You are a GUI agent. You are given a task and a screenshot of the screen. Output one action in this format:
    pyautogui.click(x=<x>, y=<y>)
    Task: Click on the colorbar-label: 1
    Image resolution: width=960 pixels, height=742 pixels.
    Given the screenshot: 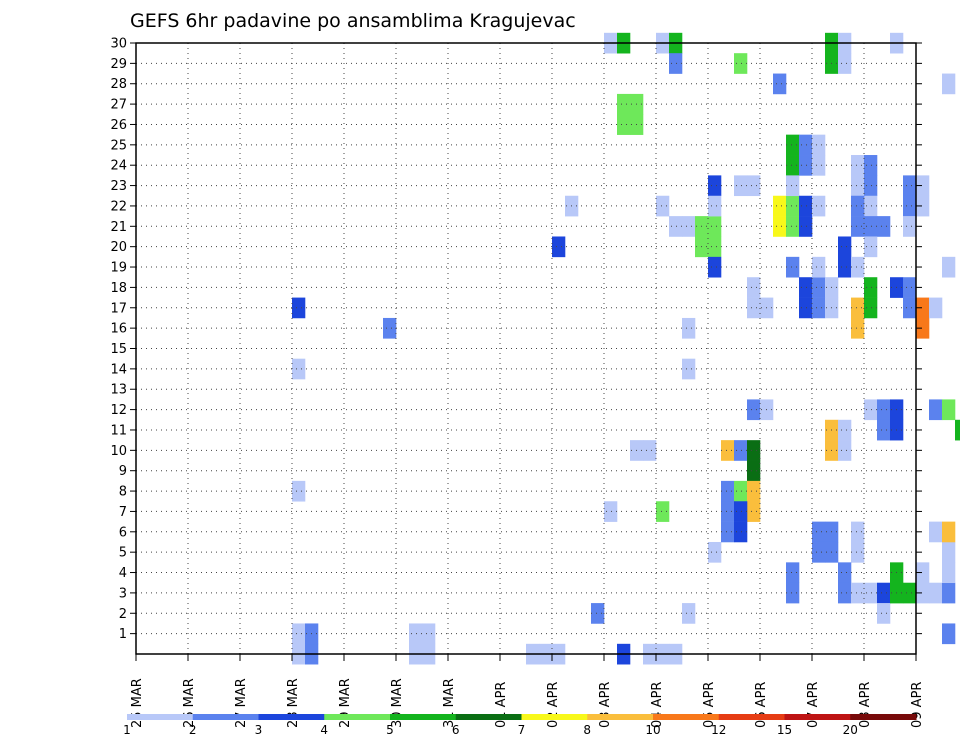 What is the action you would take?
    pyautogui.click(x=127, y=730)
    